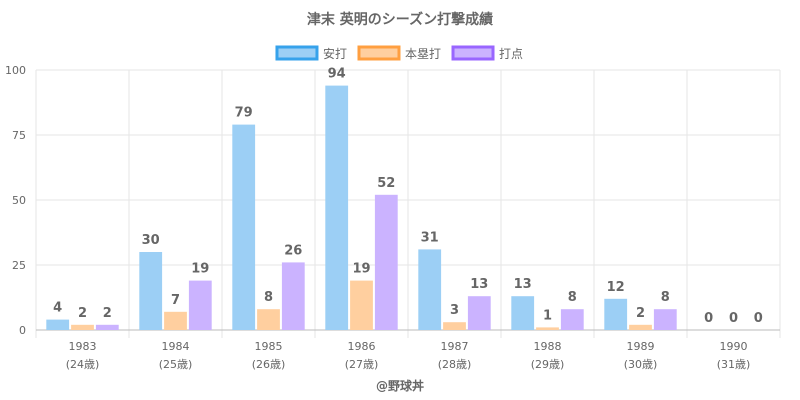 The height and width of the screenshot is (400, 800). I want to click on x-tick-sublabel: (31歳), so click(734, 364).